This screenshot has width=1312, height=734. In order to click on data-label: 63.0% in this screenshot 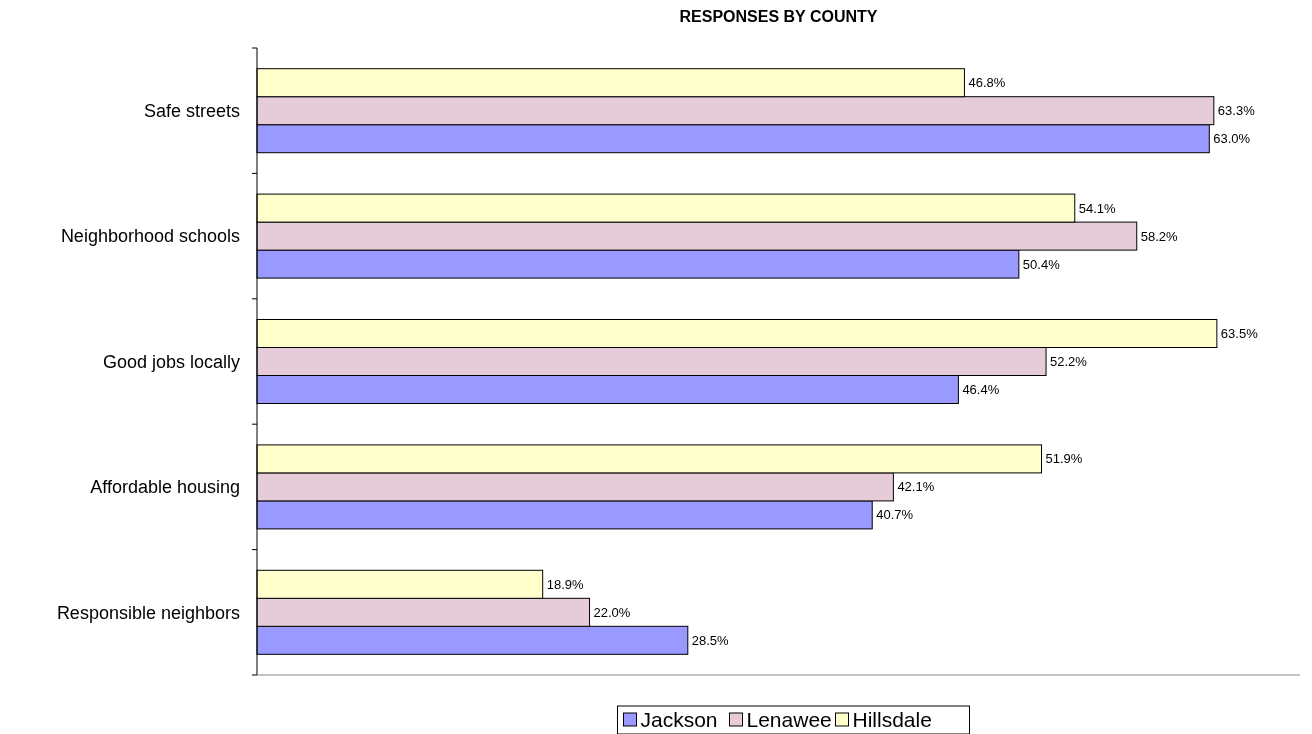, I will do `click(1232, 139)`.